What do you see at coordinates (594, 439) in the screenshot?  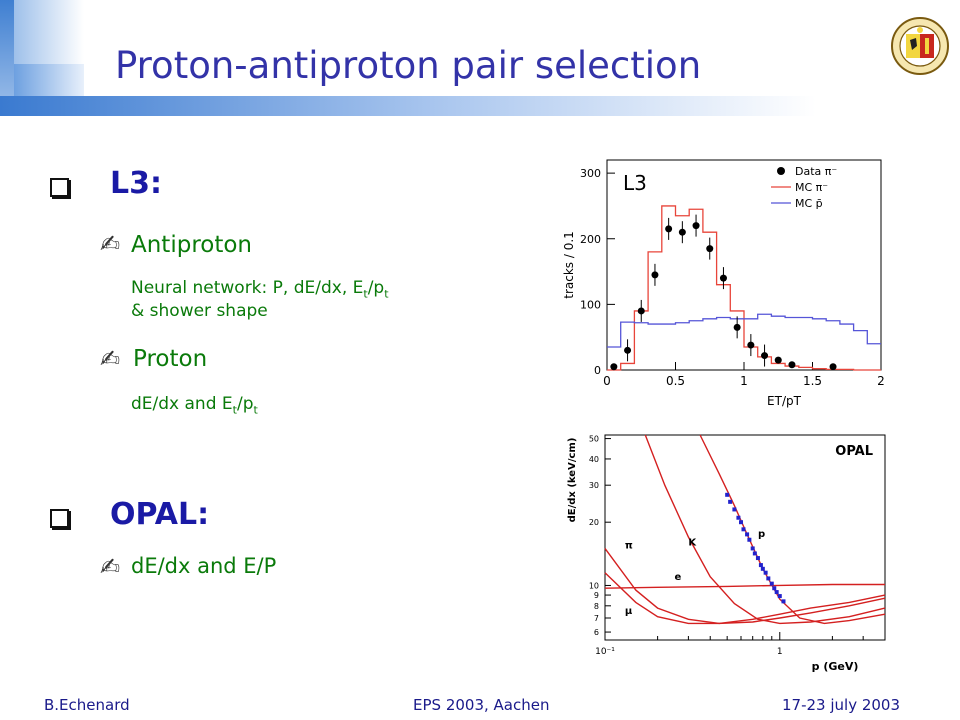 I see `y-tick-label: 50` at bounding box center [594, 439].